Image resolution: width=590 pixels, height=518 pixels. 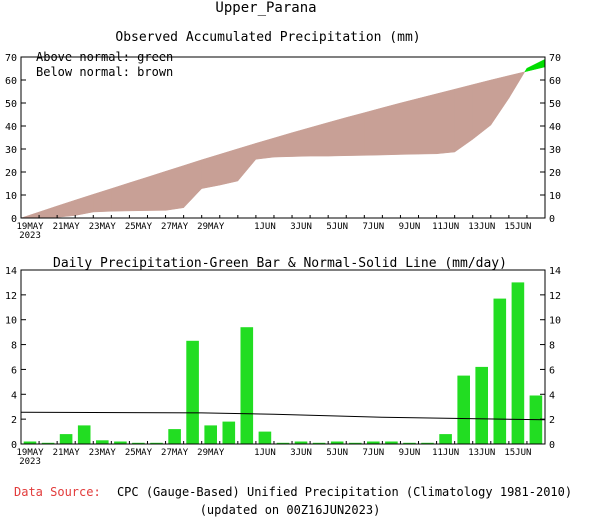 What do you see at coordinates (555, 271) in the screenshot?
I see `y-tick-label-right: 14` at bounding box center [555, 271].